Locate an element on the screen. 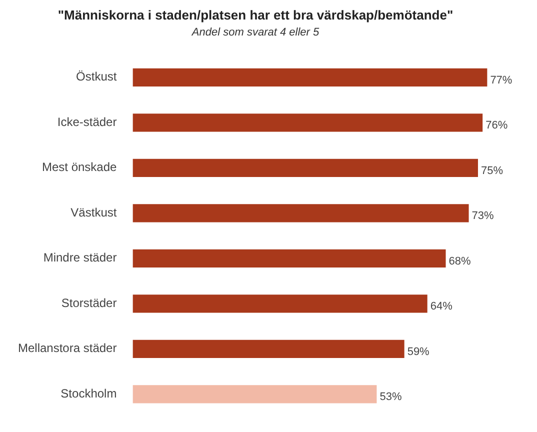 This screenshot has height=432, width=537. data-label: 59% is located at coordinates (418, 352).